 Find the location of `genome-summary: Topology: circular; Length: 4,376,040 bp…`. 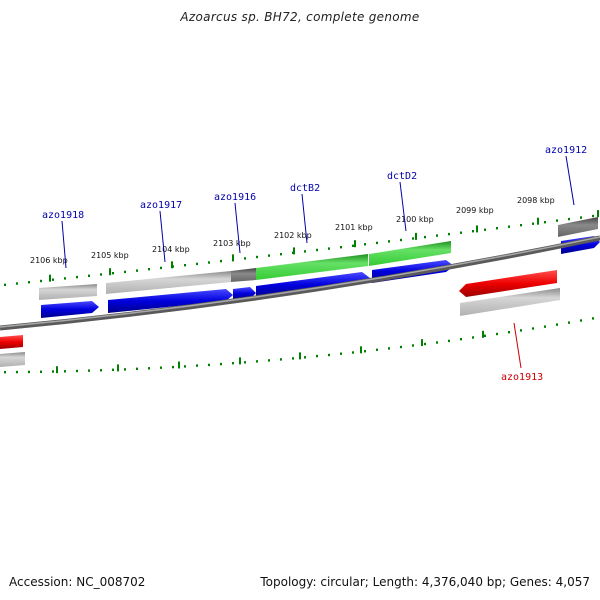

genome-summary: Topology: circular; Length: 4,376,040 bp… is located at coordinates (425, 582).